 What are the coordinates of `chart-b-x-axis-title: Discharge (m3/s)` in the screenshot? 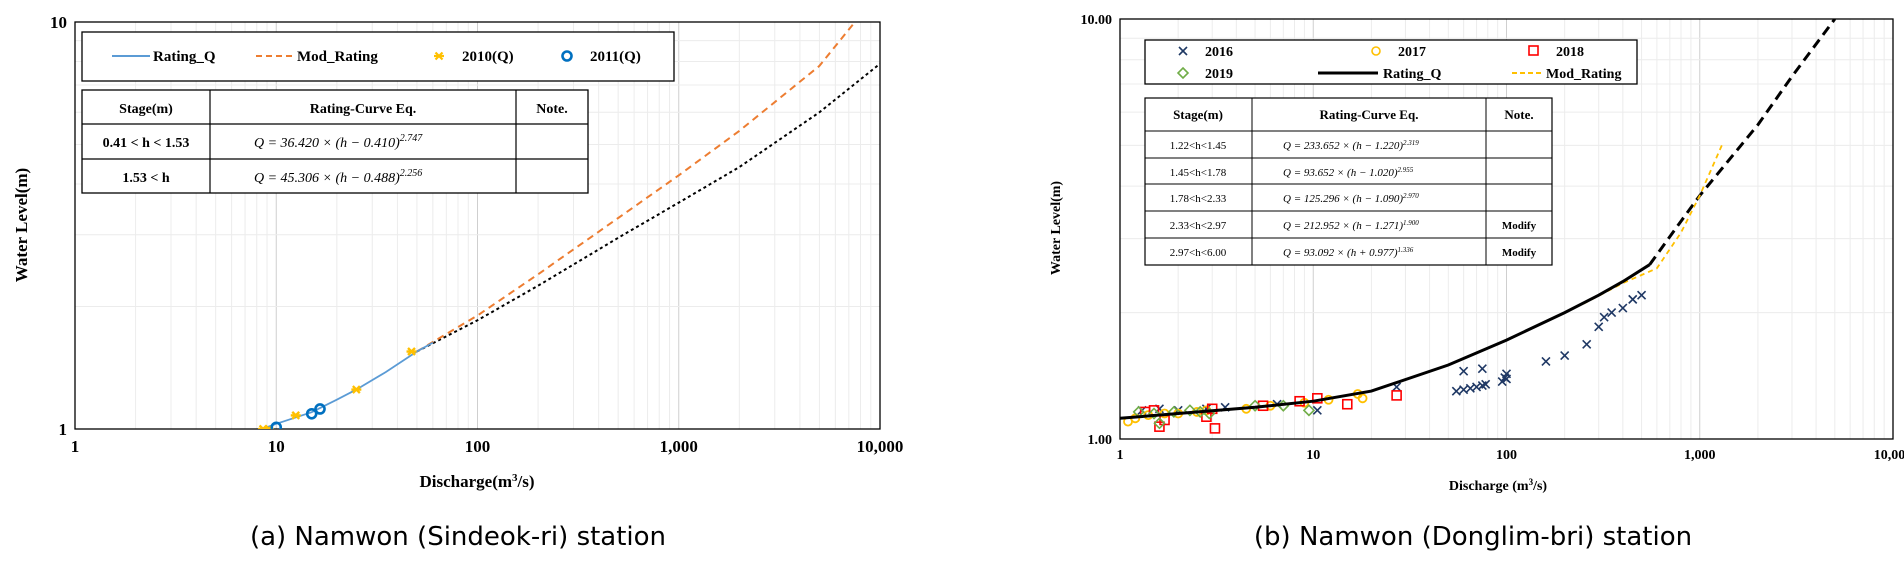 It's located at (1498, 485).